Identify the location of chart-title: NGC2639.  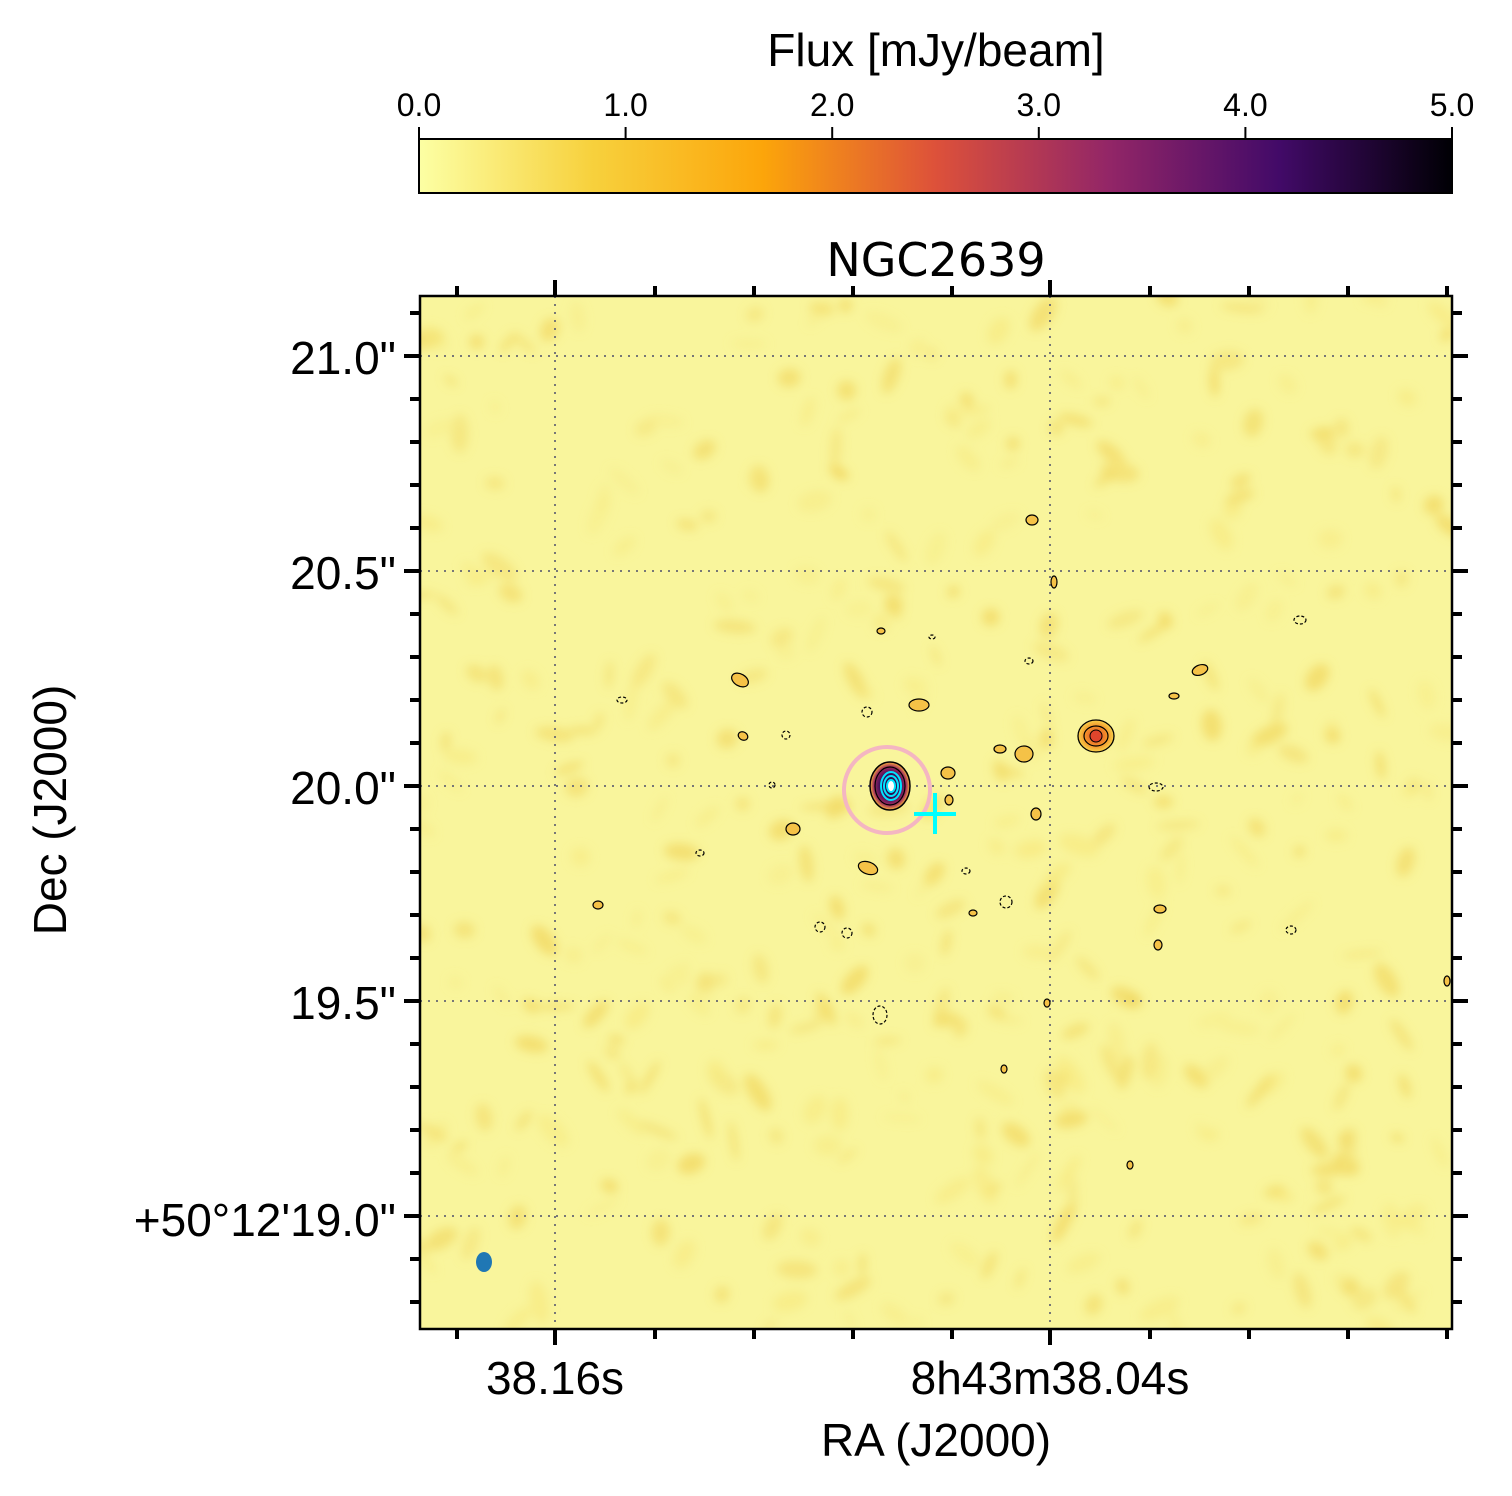
(935, 260).